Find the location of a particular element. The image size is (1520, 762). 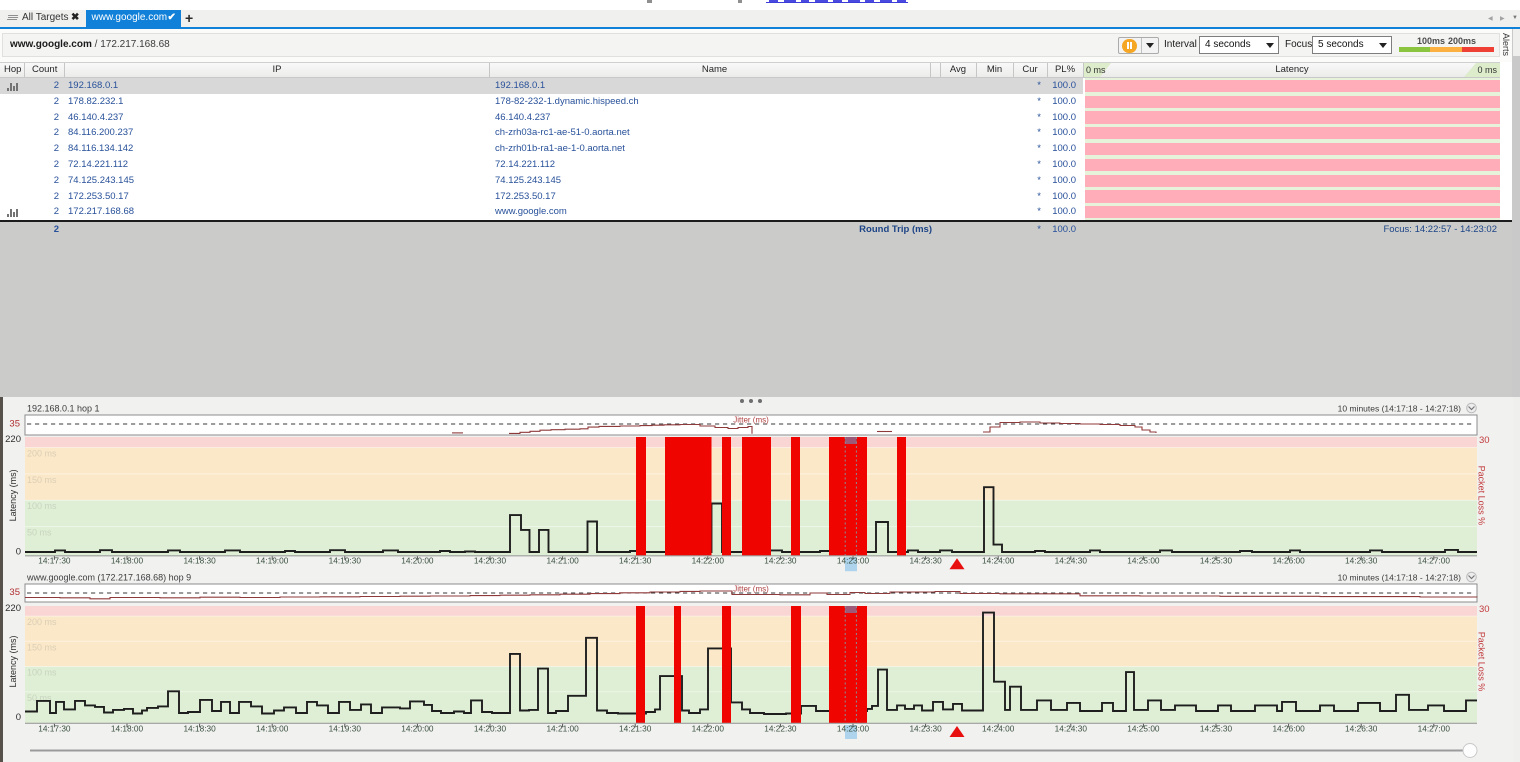

svg-text: 192.168.0.1 hop 1 is located at coordinates (63, 409).